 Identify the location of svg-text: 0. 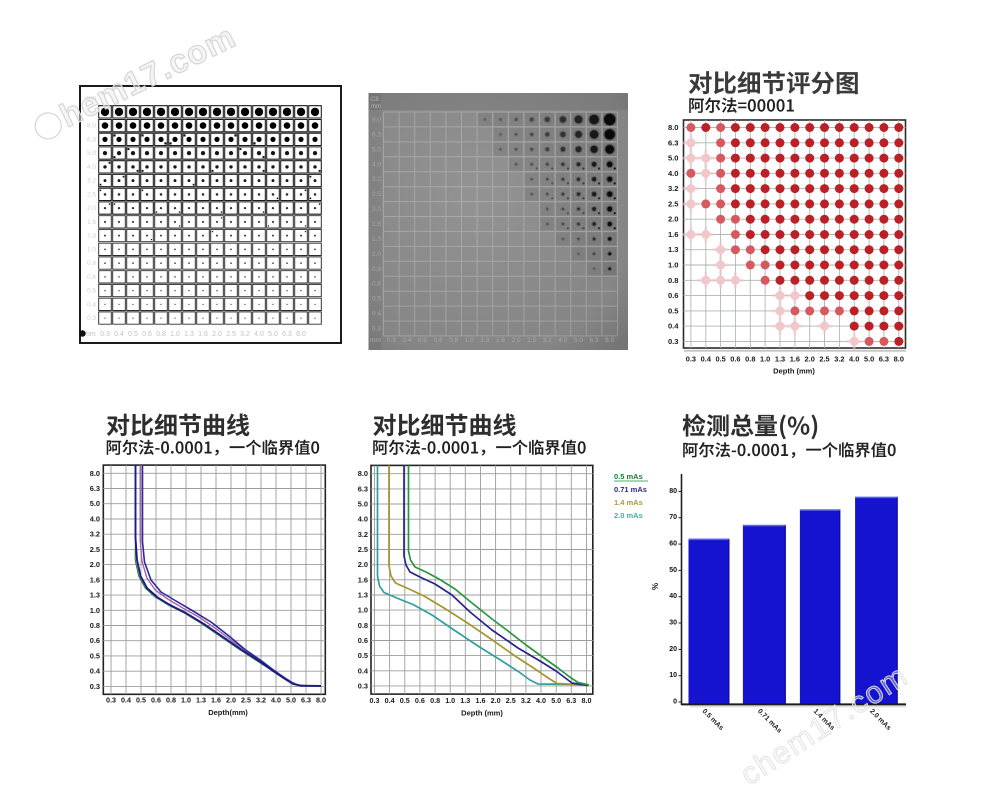
(675, 702).